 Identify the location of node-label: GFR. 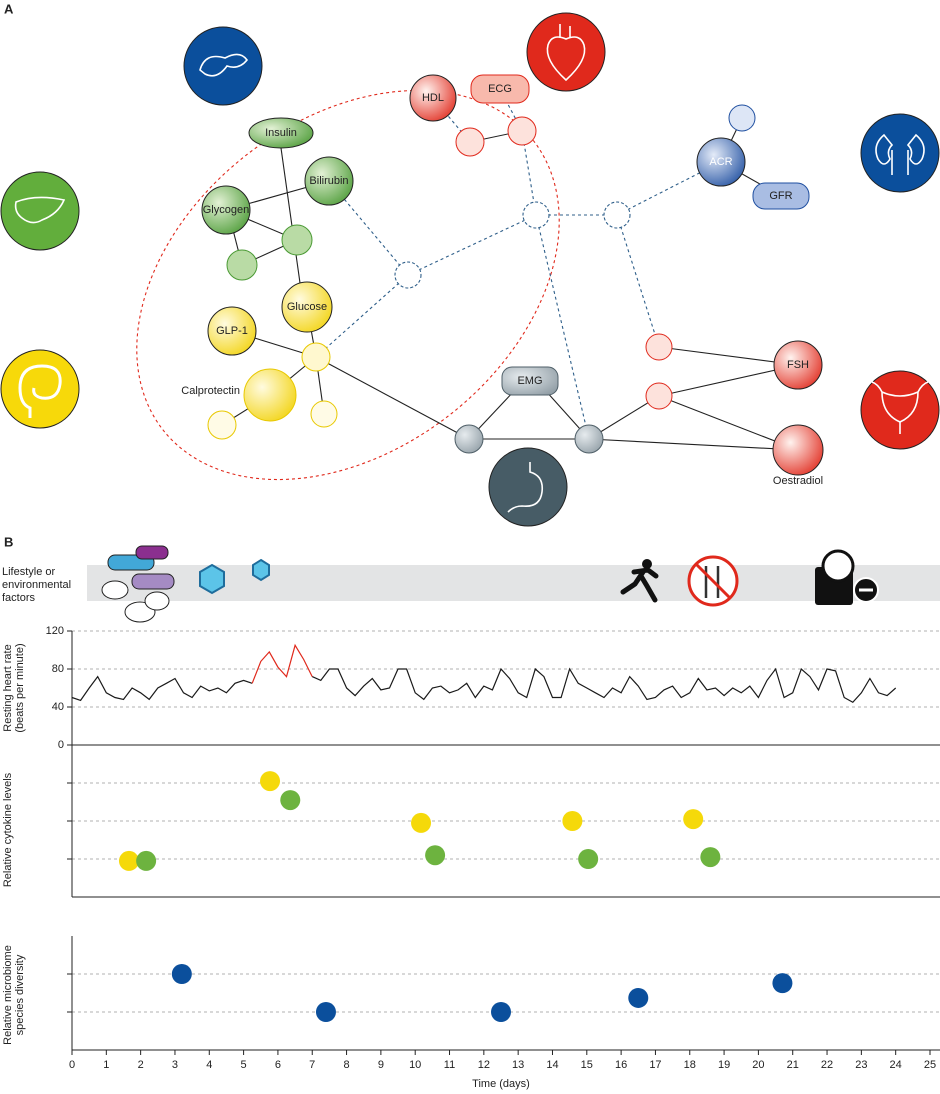
(780, 196).